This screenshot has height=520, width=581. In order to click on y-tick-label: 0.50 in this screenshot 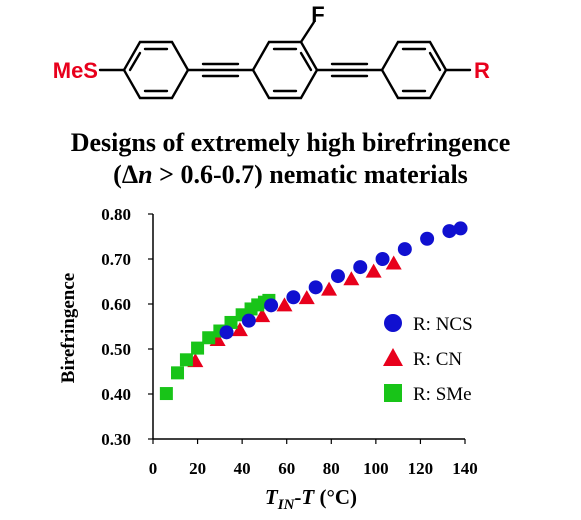, I will do `click(116, 349)`.